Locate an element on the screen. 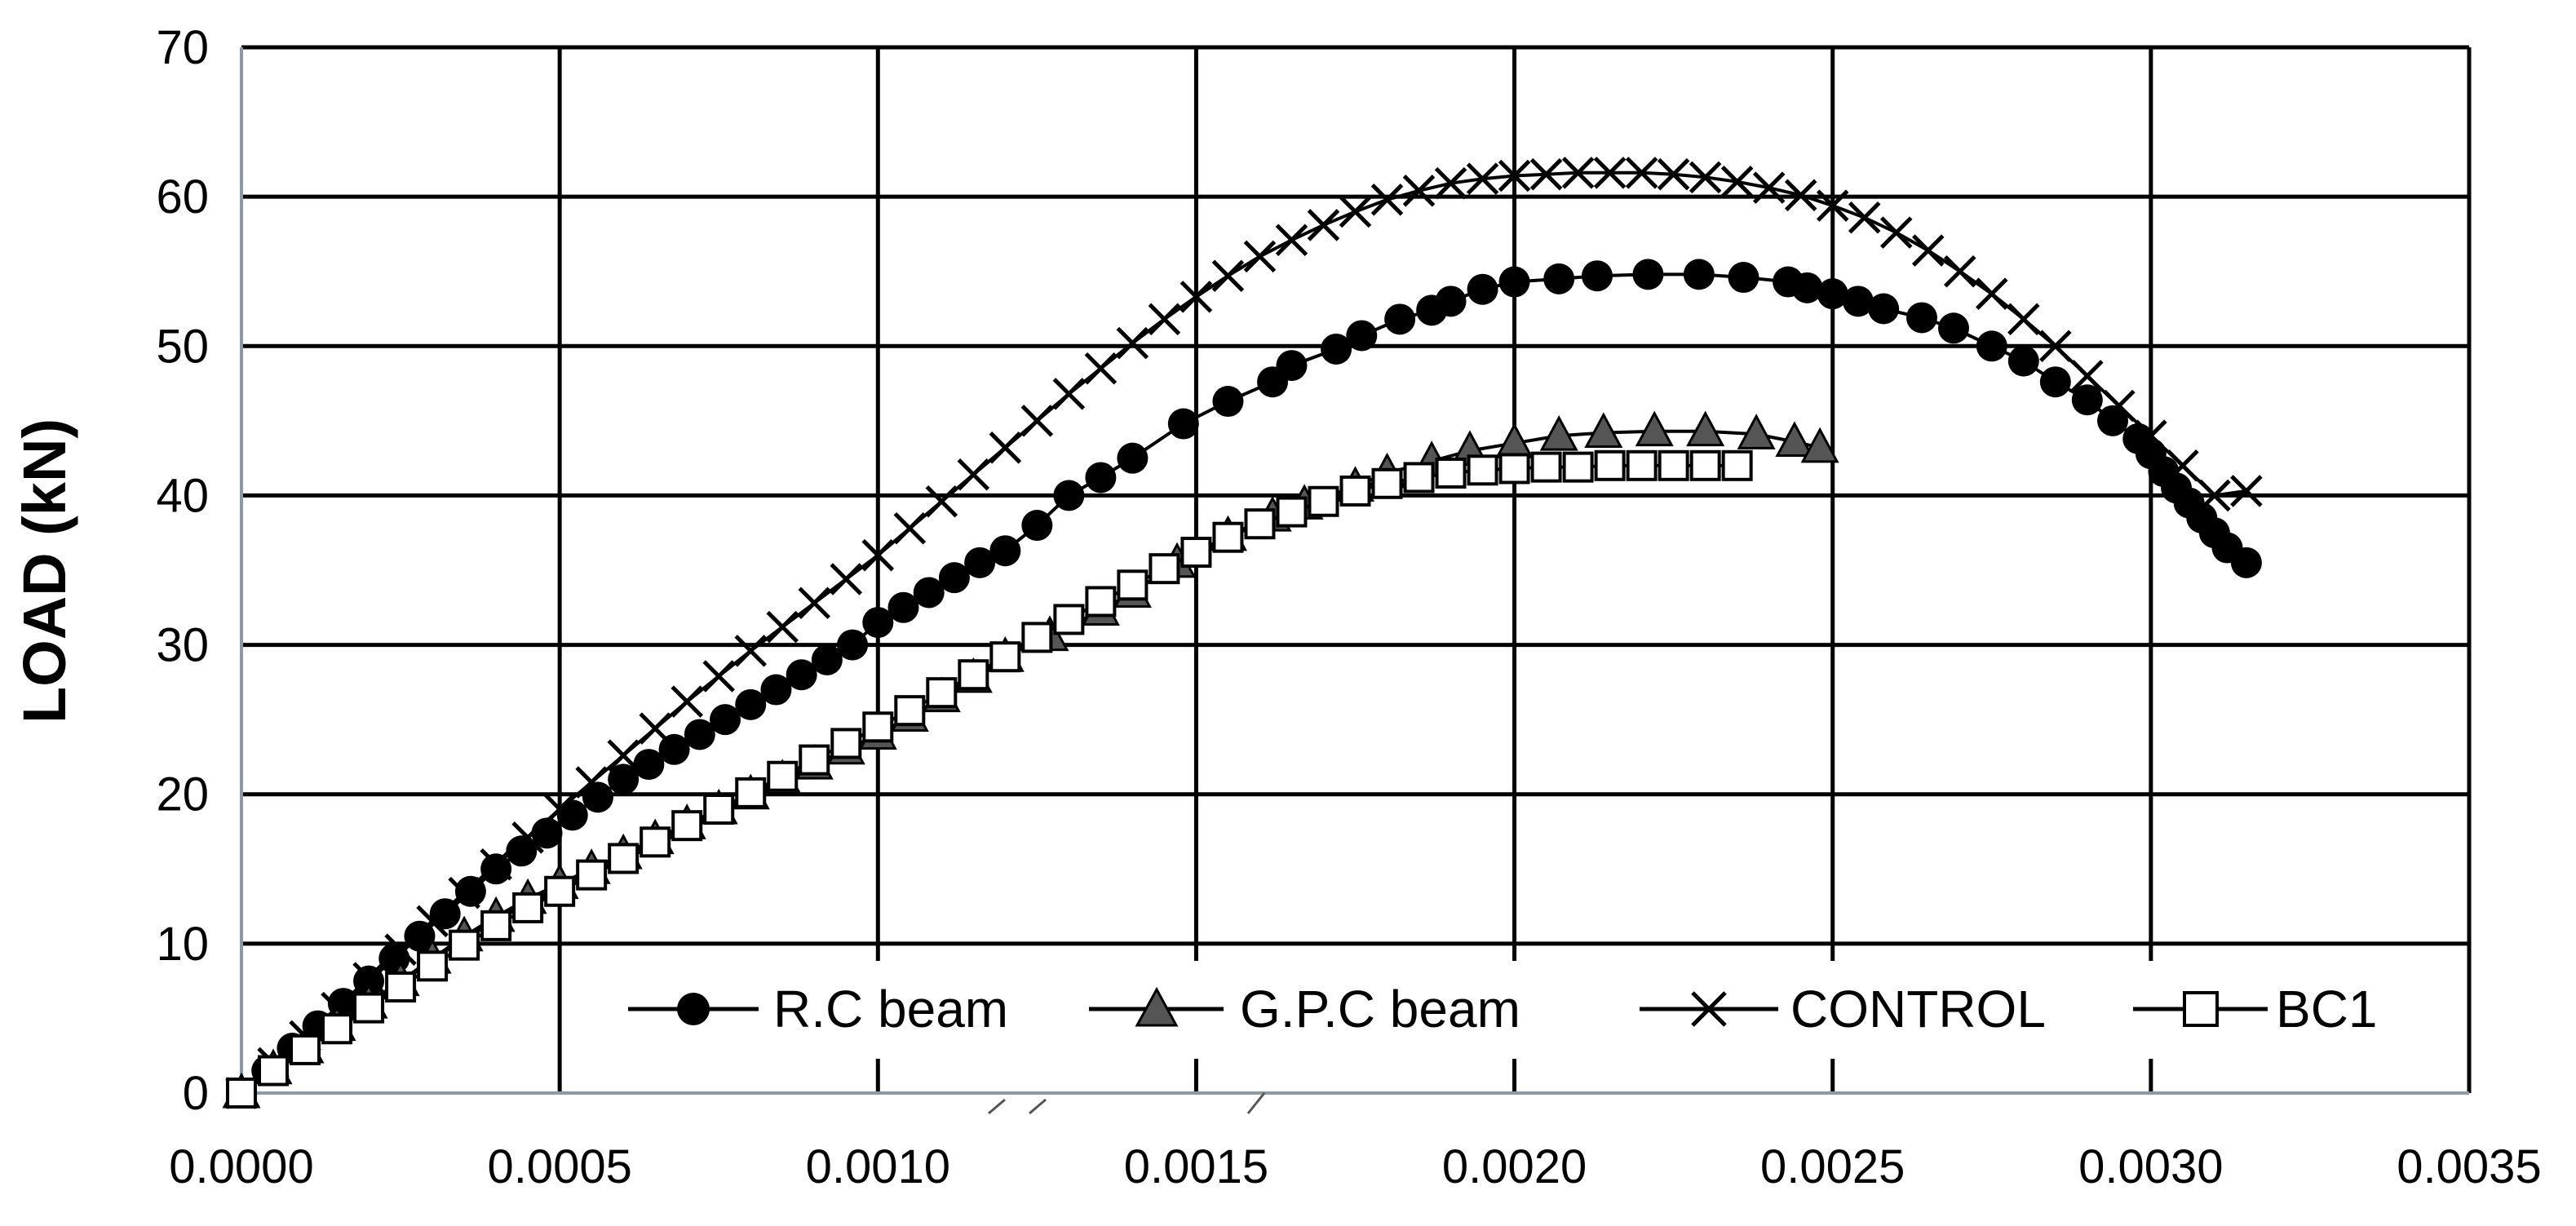  x-tick-label: 0.0005 is located at coordinates (559, 1166).